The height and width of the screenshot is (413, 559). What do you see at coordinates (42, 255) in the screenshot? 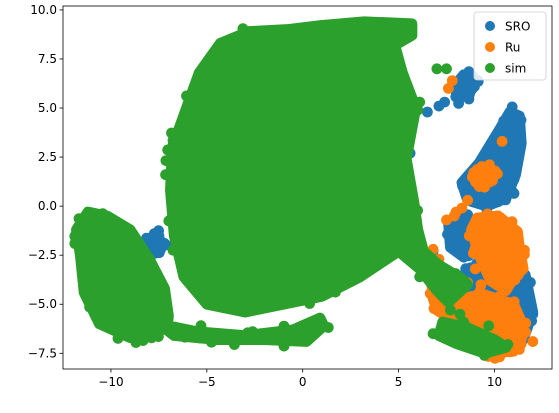
I see `y-tick-label: −2.5` at bounding box center [42, 255].